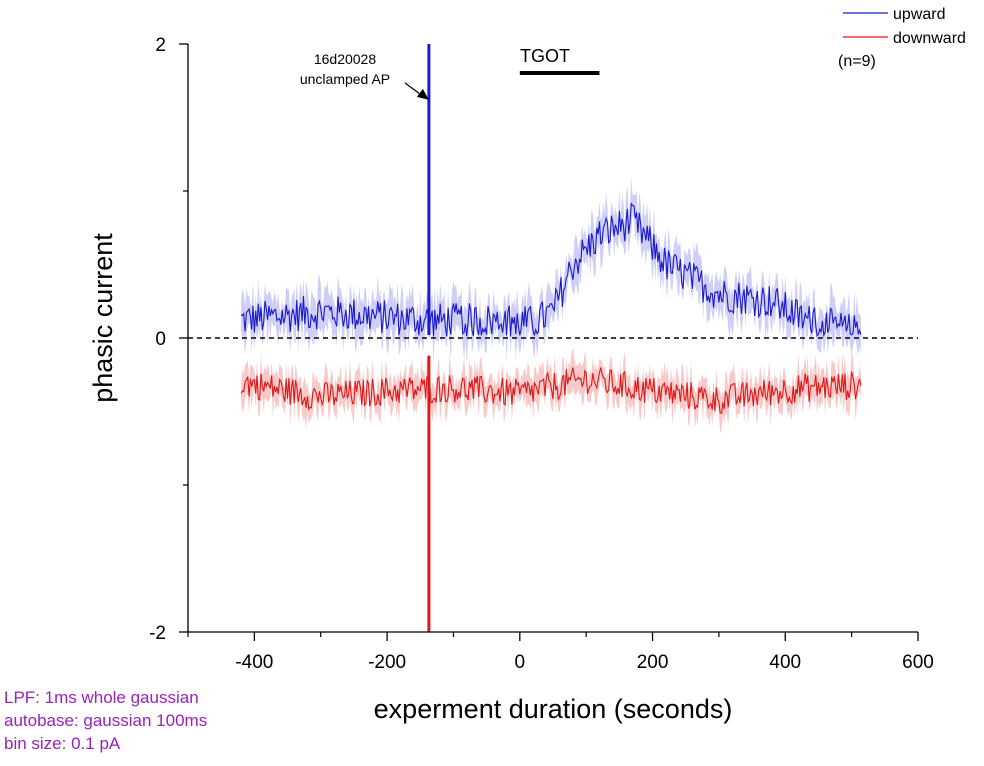  Describe the element at coordinates (857, 61) in the screenshot. I see `legend-note: (n=9)` at that location.